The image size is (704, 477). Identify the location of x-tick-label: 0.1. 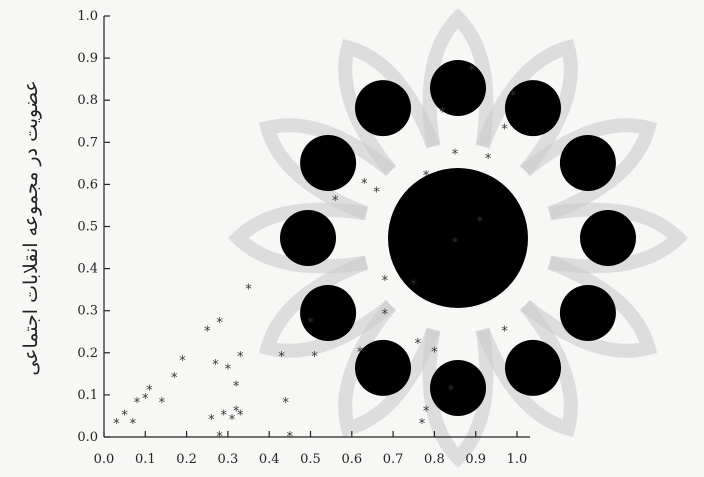
(145, 459).